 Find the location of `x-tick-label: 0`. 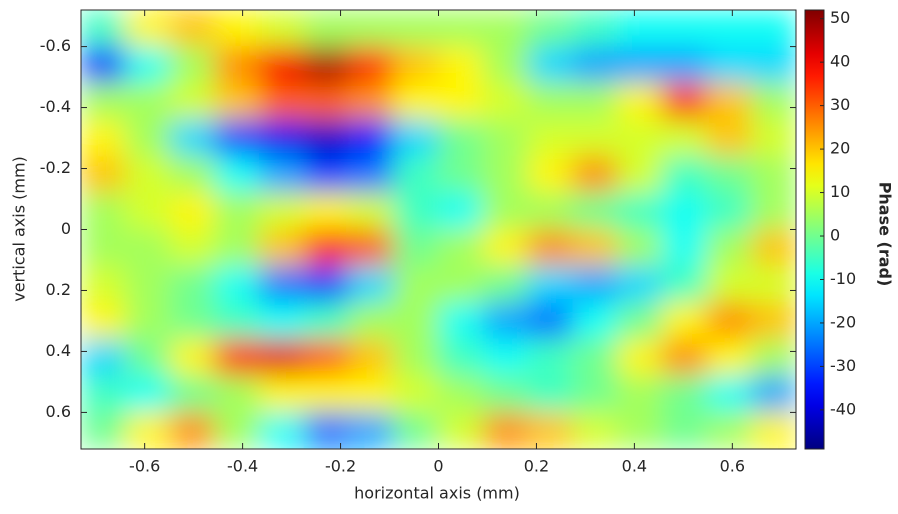

x-tick-label: 0 is located at coordinates (438, 466).